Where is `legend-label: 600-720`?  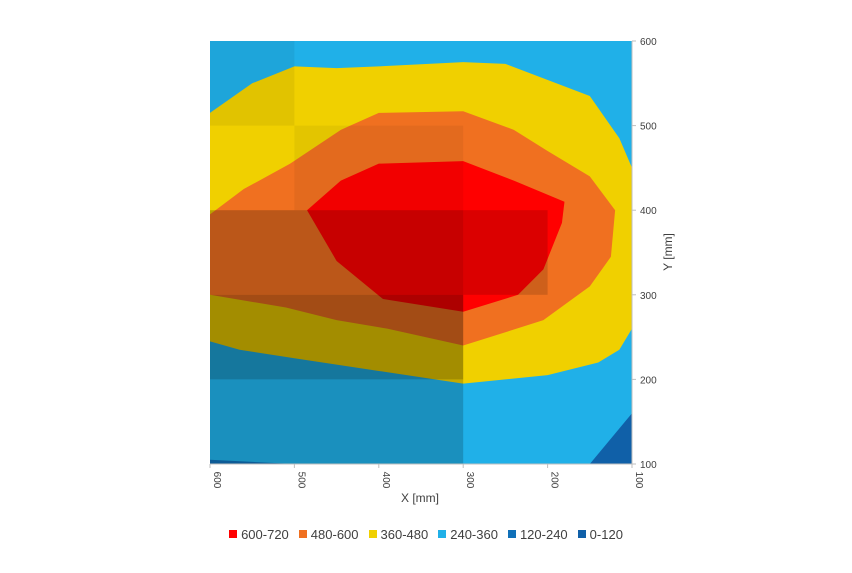 legend-label: 600-720 is located at coordinates (265, 534).